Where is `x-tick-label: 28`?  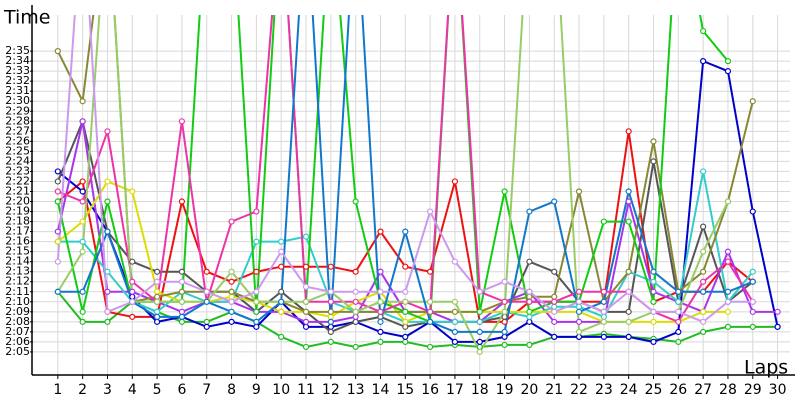
x-tick-label: 28 is located at coordinates (728, 390).